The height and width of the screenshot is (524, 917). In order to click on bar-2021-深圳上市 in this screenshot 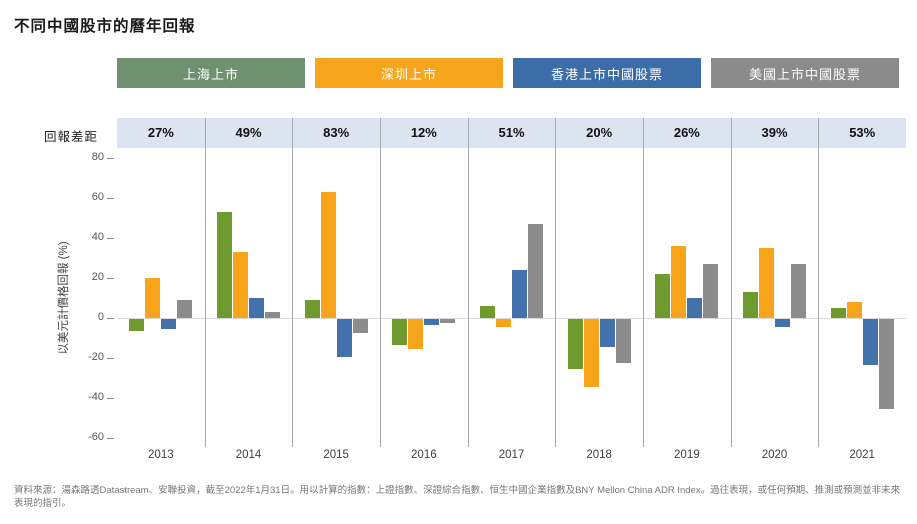, I will do `click(854, 310)`.